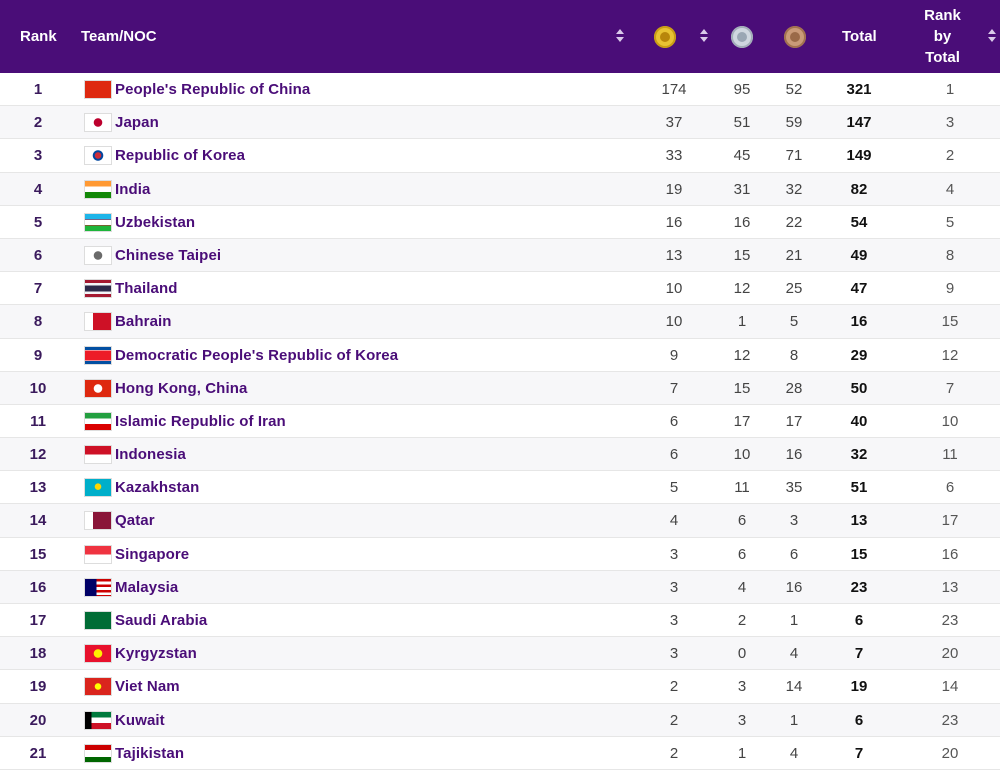 Image resolution: width=1000 pixels, height=770 pixels. I want to click on total-column-header: Total, so click(859, 36).